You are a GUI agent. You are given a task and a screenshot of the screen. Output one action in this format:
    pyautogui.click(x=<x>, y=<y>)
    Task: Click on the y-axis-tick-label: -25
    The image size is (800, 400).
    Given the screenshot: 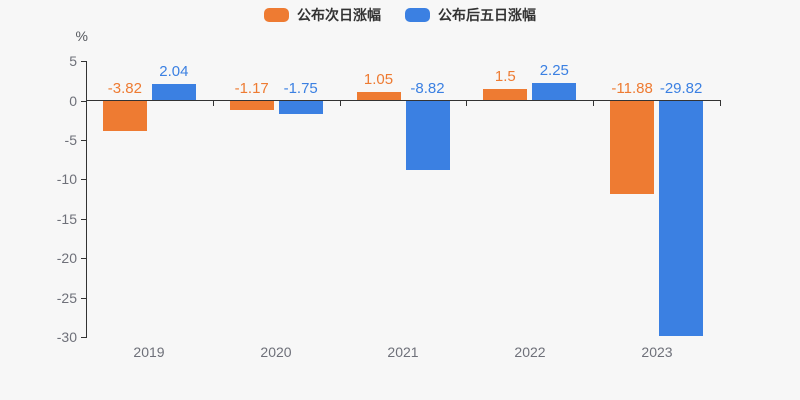 What is the action you would take?
    pyautogui.click(x=66, y=298)
    